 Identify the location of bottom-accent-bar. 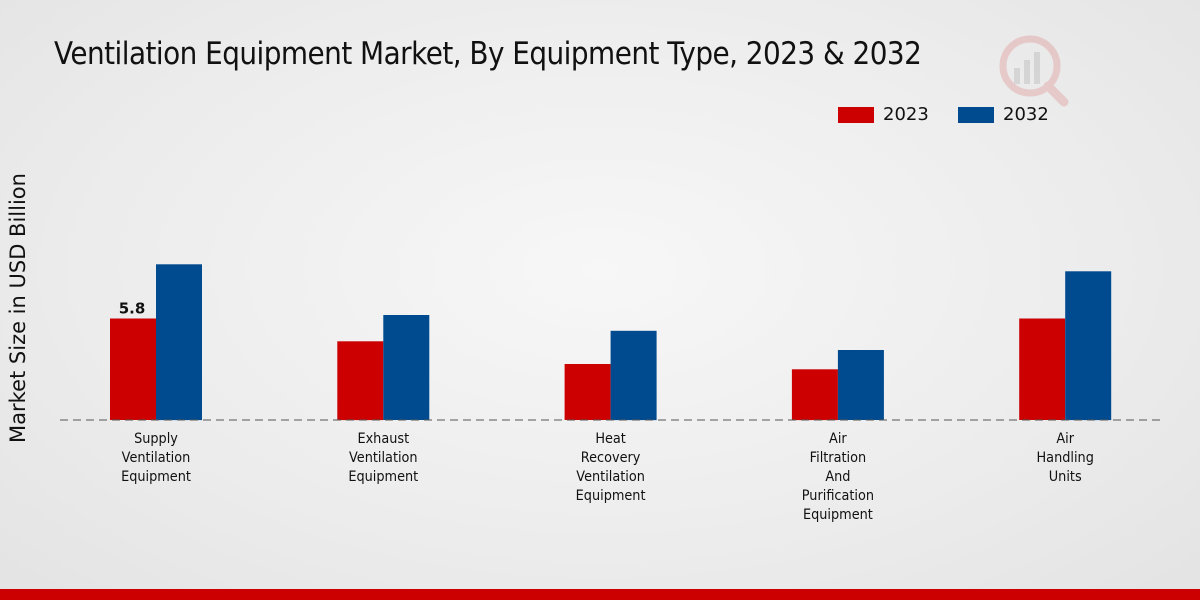
(600, 594).